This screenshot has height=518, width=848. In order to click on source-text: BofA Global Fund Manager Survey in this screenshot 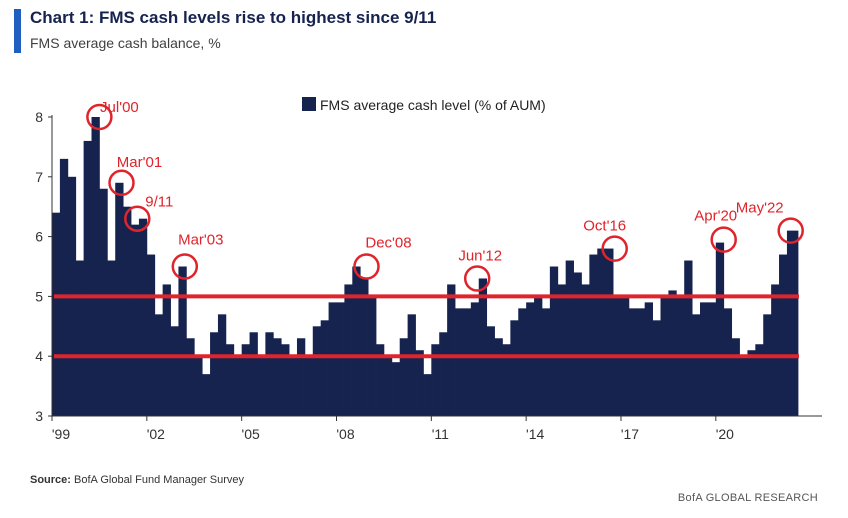, I will do `click(159, 480)`.